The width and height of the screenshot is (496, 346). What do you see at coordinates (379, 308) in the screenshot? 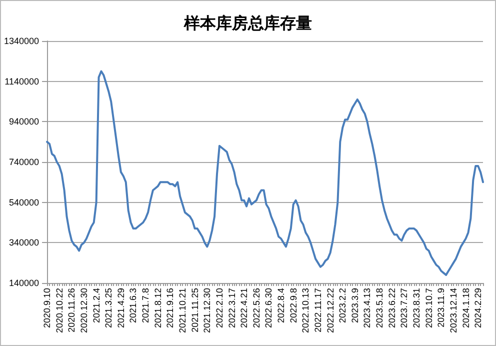
I see `x-tick-label: 2023.5.18` at bounding box center [379, 308].